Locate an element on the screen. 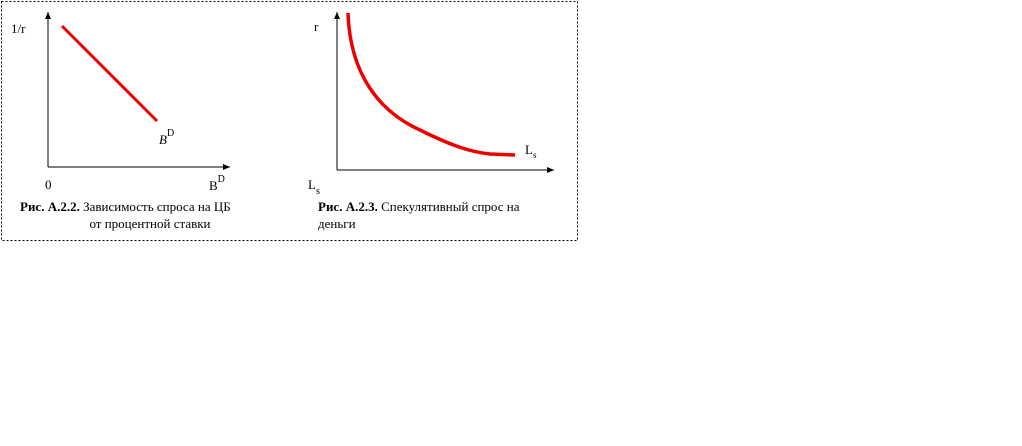 The height and width of the screenshot is (446, 1022). x-axis-label: BD is located at coordinates (217, 183).